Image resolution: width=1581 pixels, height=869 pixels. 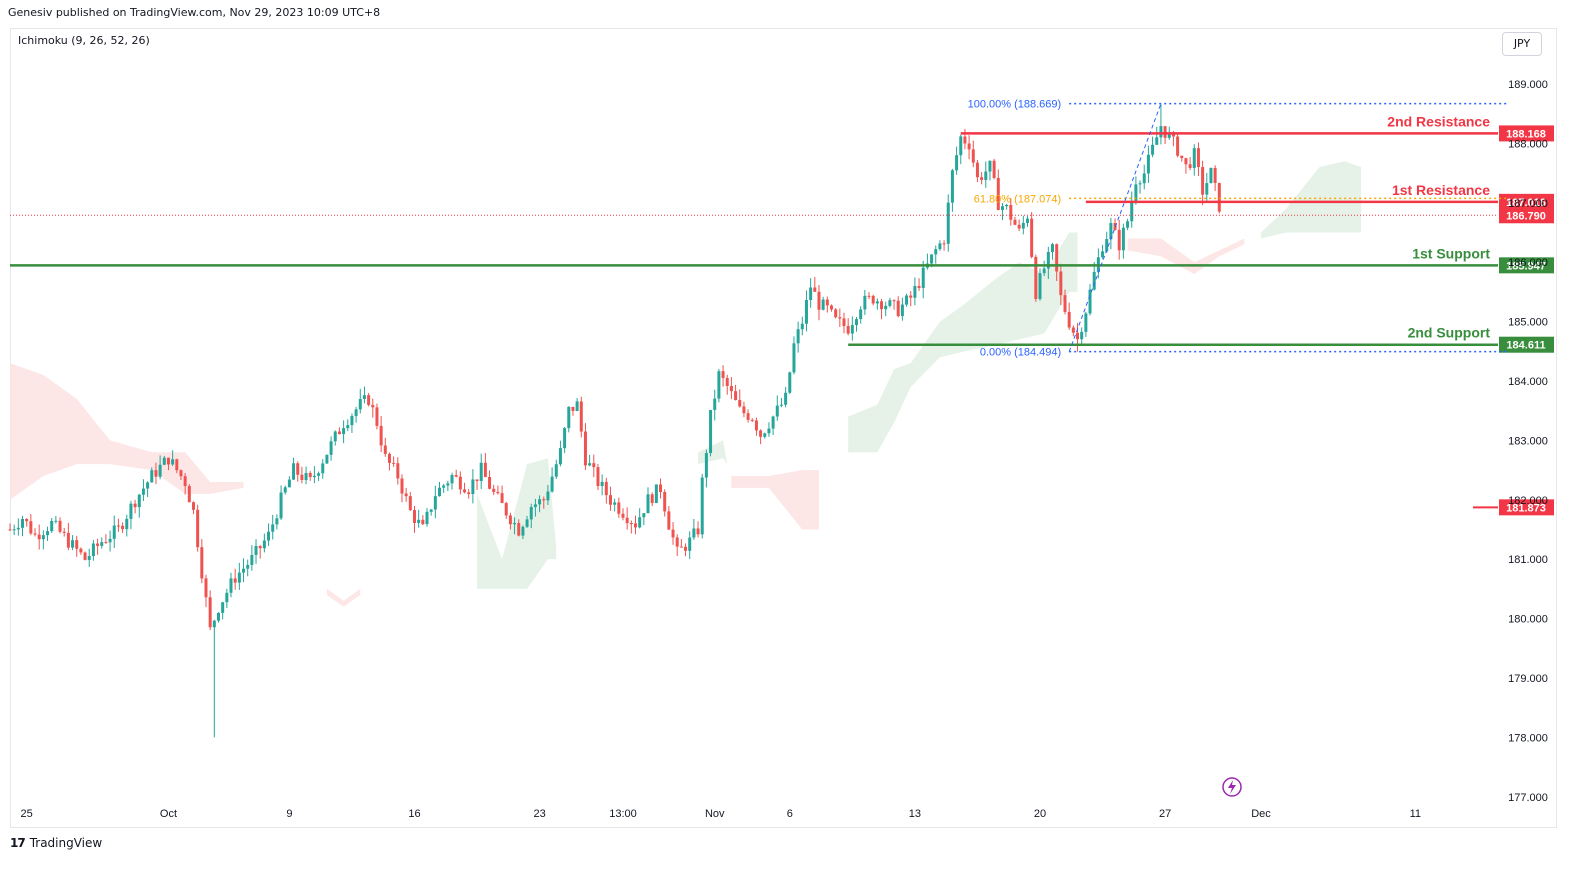 What do you see at coordinates (1015, 105) in the screenshot?
I see `fib-level-label: 100.00% (188.669)` at bounding box center [1015, 105].